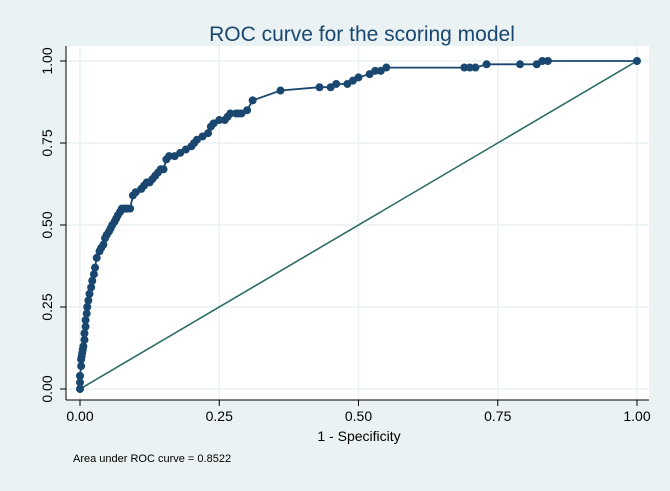 The width and height of the screenshot is (670, 491). What do you see at coordinates (362, 34) in the screenshot?
I see `chart-title: ROC curve for the scoring model` at bounding box center [362, 34].